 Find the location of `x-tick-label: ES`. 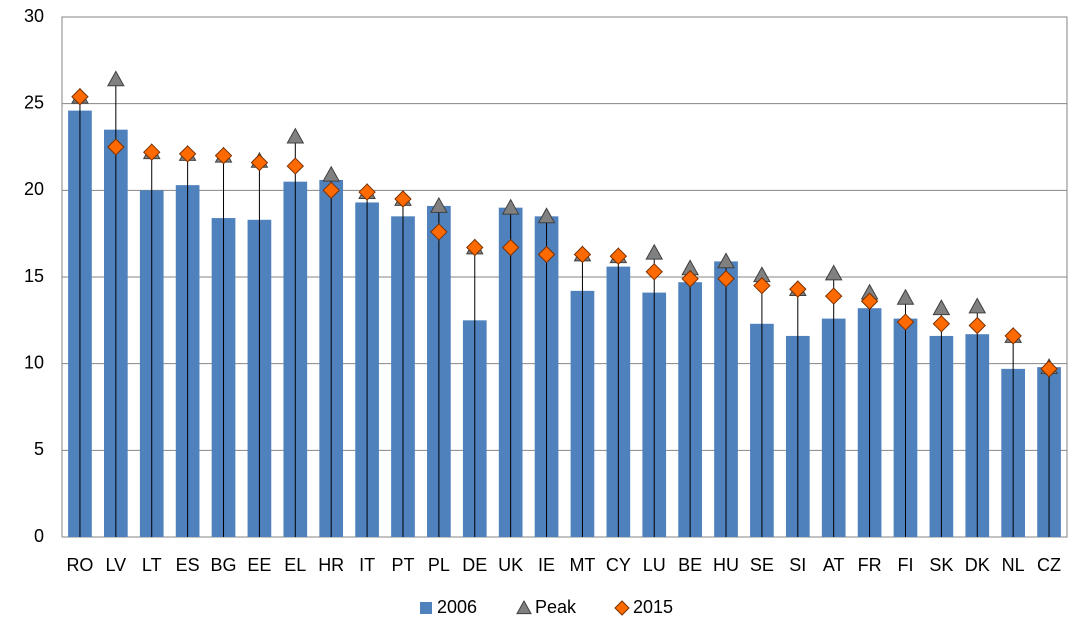

x-tick-label: ES is located at coordinates (188, 565).